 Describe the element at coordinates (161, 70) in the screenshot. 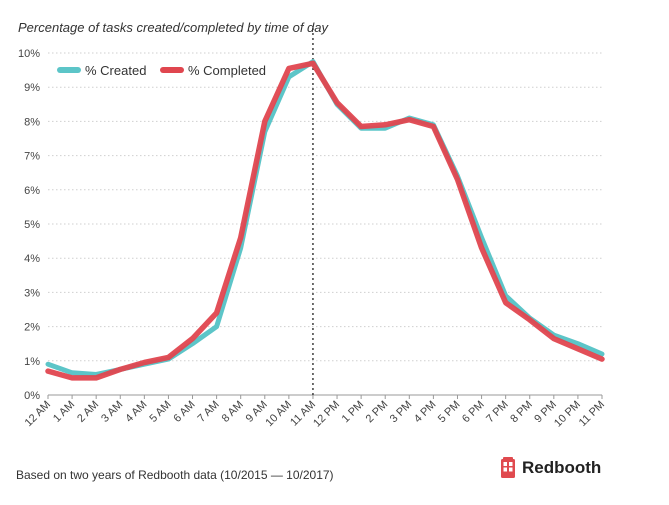

I see `legend: % Created % Completed` at that location.